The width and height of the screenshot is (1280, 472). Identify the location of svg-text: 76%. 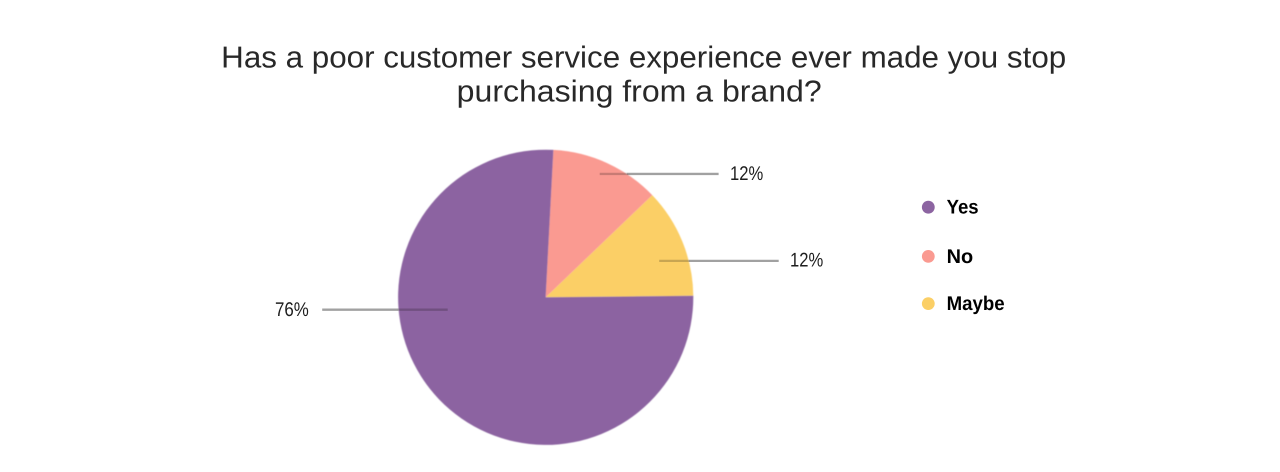
(292, 310).